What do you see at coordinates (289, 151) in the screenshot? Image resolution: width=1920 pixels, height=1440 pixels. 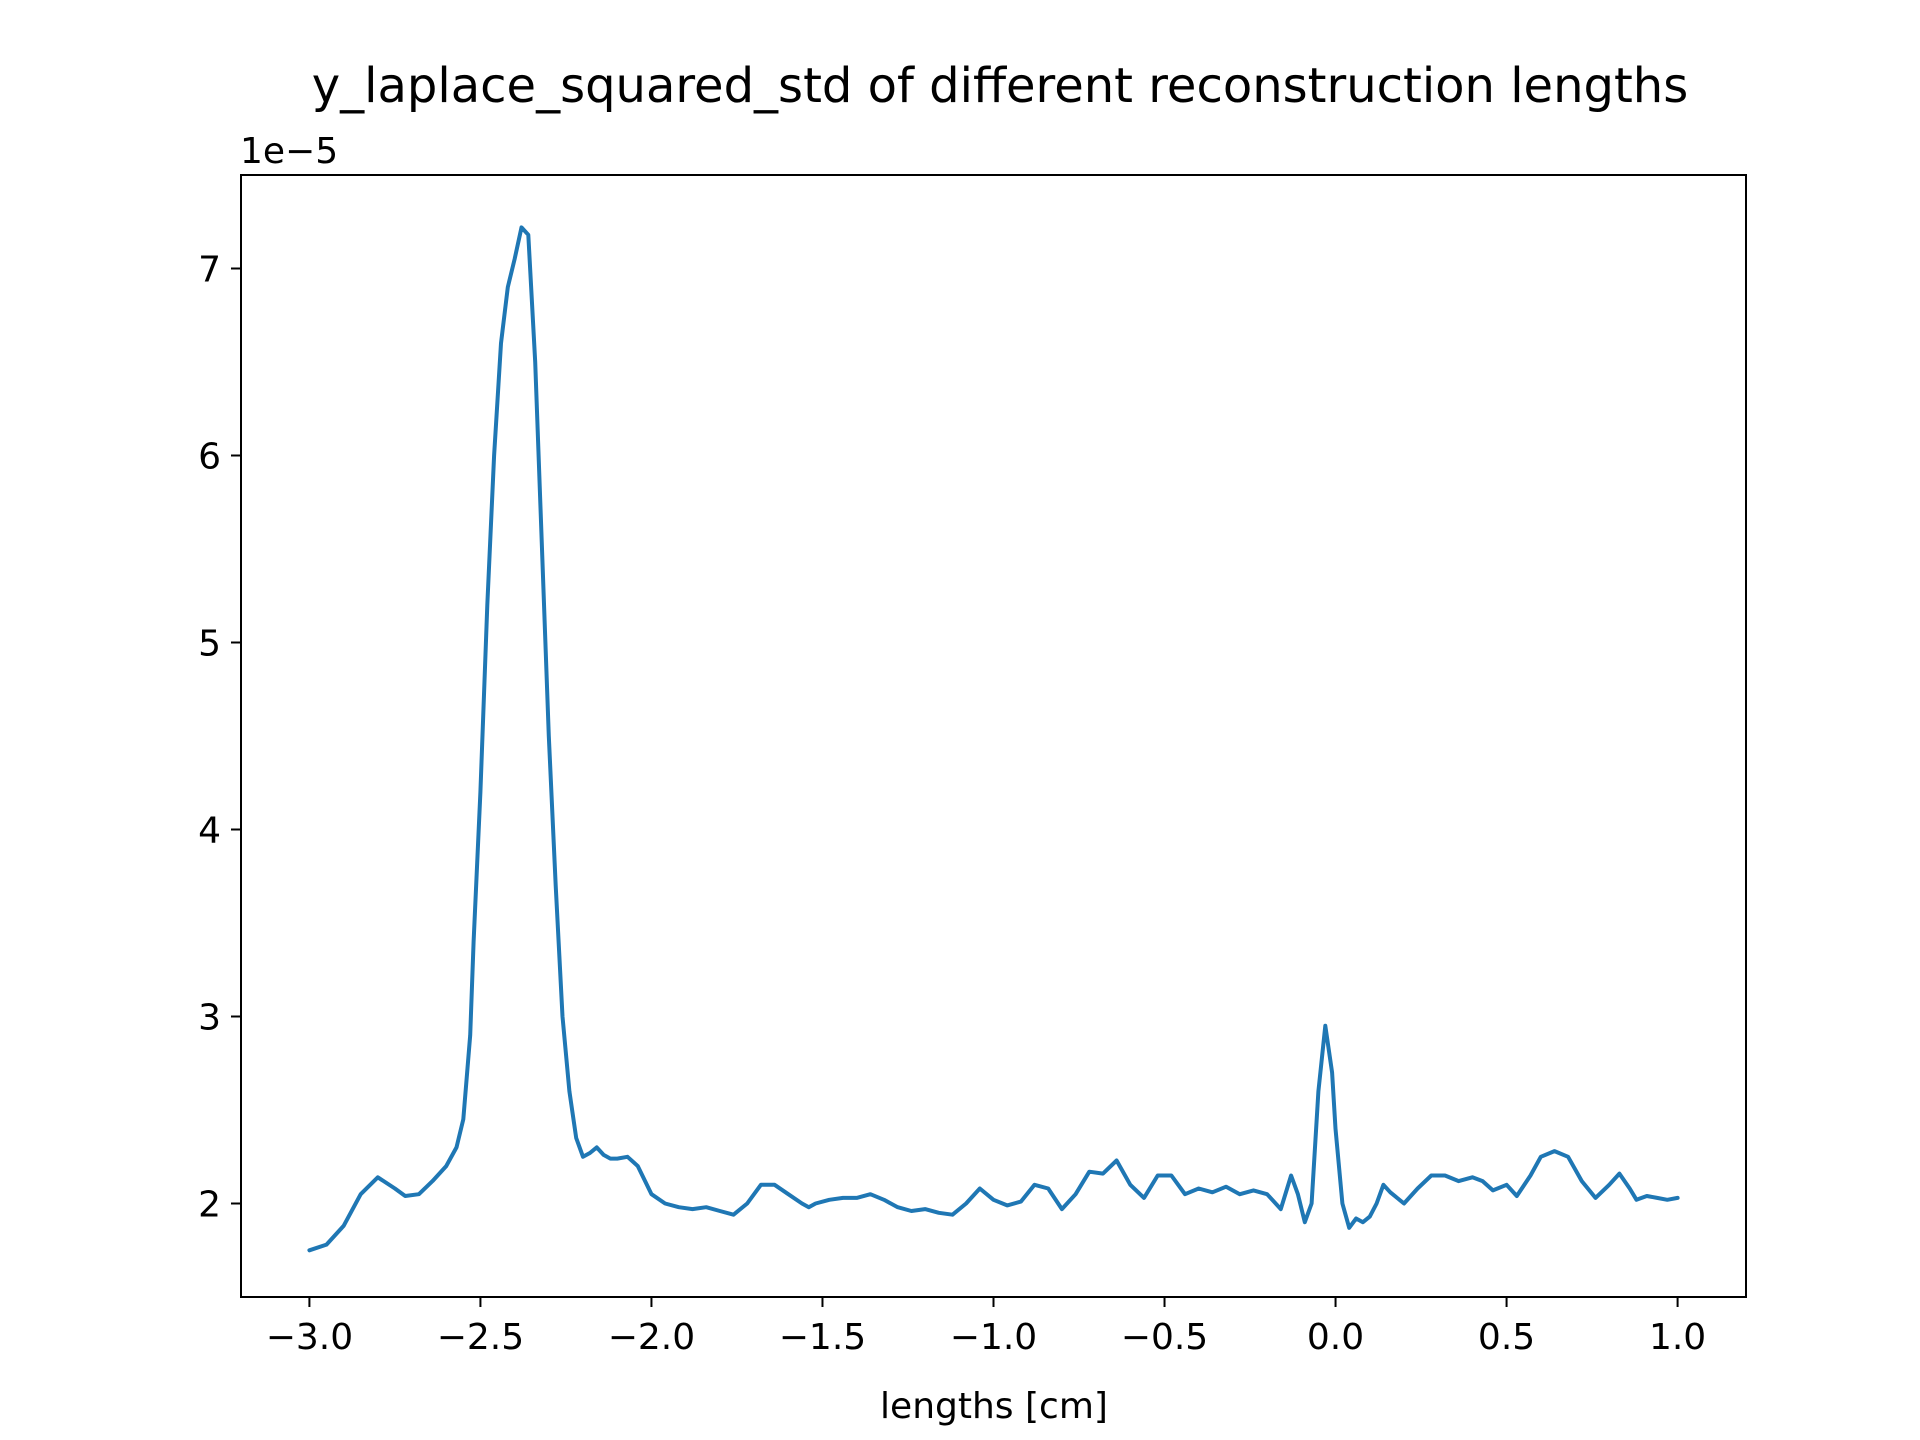 I see `y-axis-offset-label: 1e−5` at bounding box center [289, 151].